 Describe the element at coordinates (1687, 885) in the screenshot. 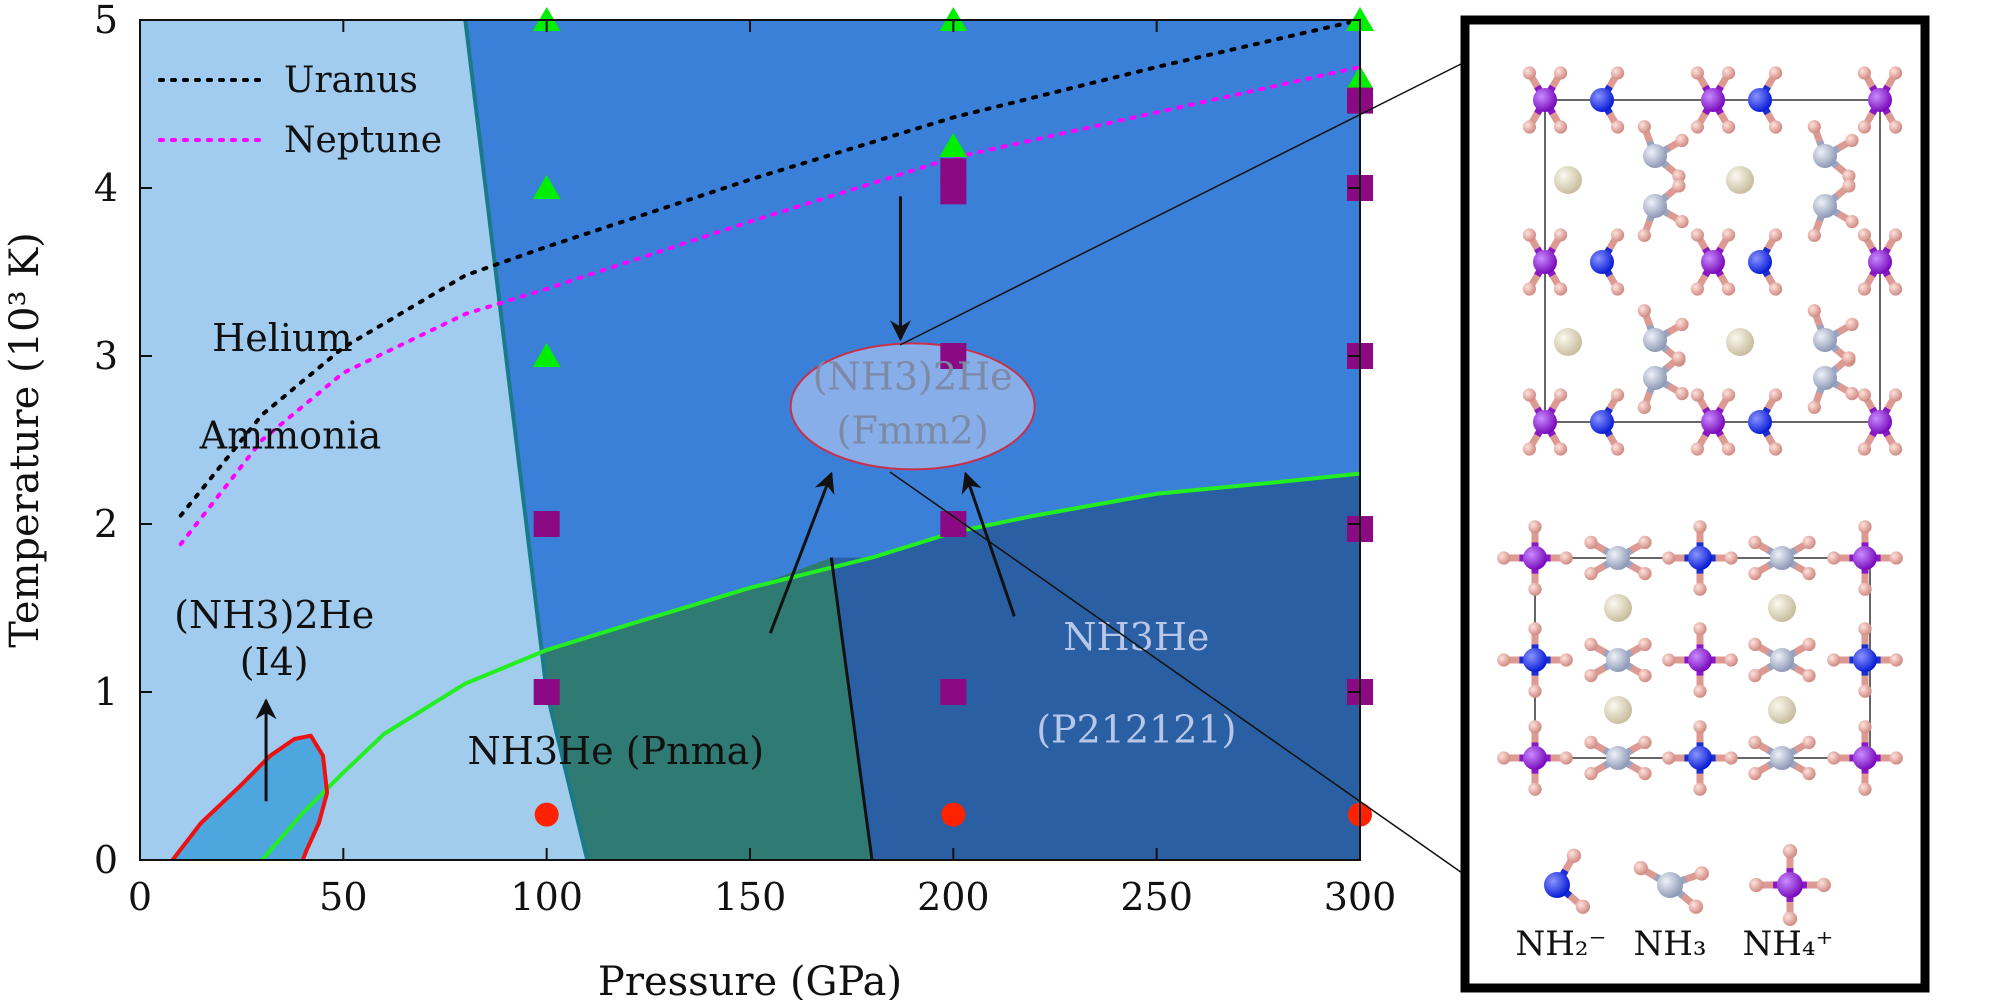

I see `molecule-legend` at that location.